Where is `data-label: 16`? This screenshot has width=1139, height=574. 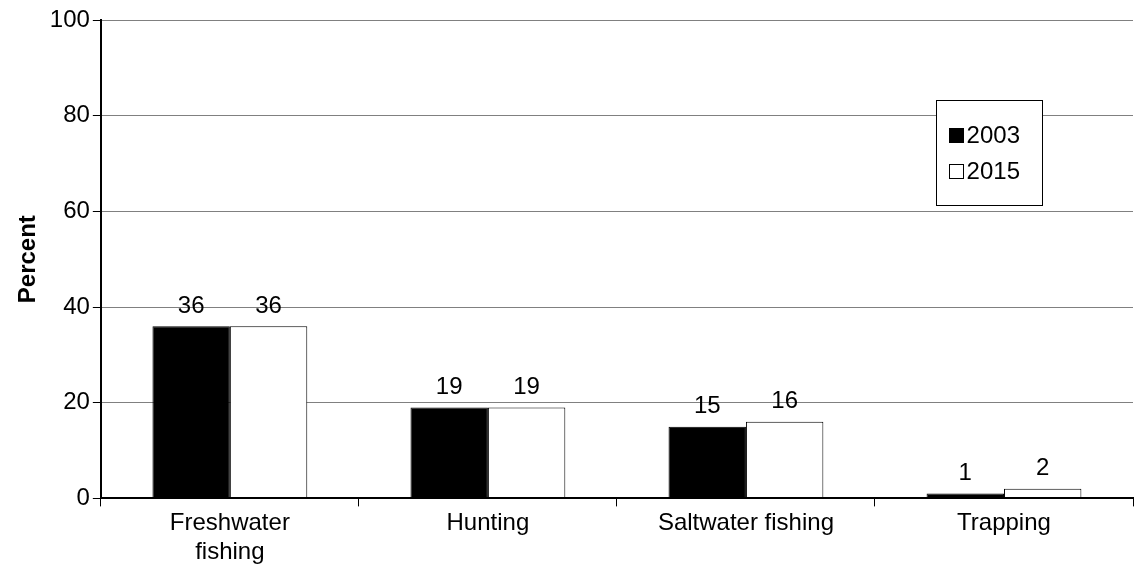
data-label: 16 is located at coordinates (784, 400).